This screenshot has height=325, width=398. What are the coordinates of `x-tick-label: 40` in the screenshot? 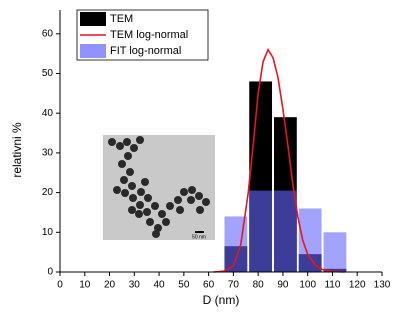 It's located at (160, 285).